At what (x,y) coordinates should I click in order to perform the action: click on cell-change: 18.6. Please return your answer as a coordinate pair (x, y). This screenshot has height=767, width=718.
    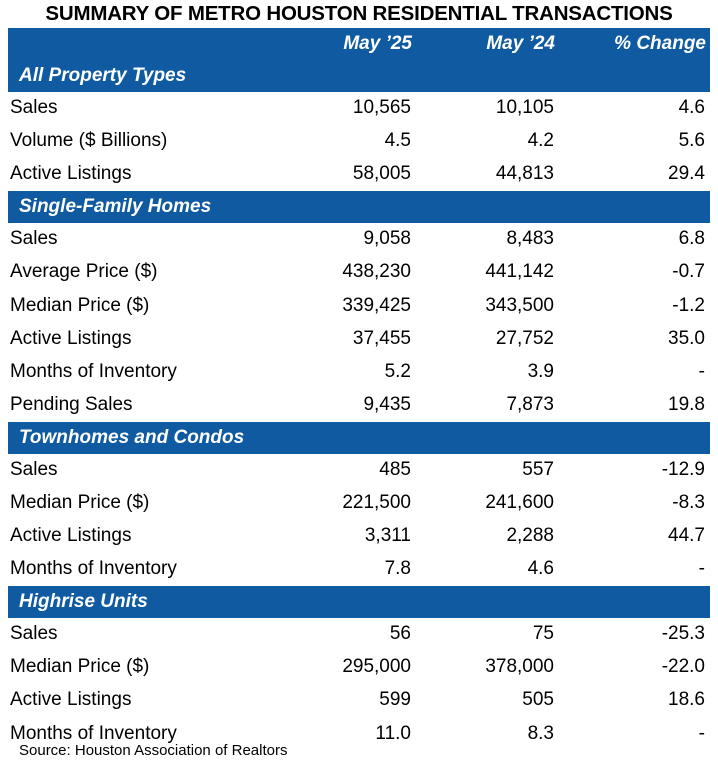
    Looking at the image, I should click on (634, 700).